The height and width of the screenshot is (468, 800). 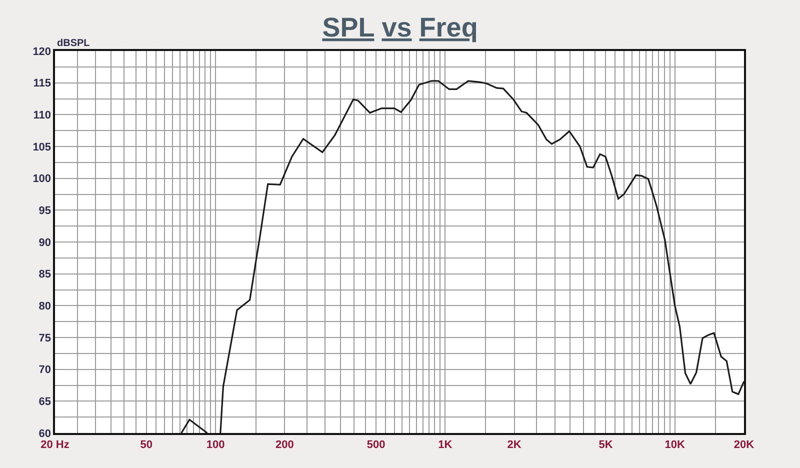 I want to click on x-tick-label: 50, so click(x=146, y=444).